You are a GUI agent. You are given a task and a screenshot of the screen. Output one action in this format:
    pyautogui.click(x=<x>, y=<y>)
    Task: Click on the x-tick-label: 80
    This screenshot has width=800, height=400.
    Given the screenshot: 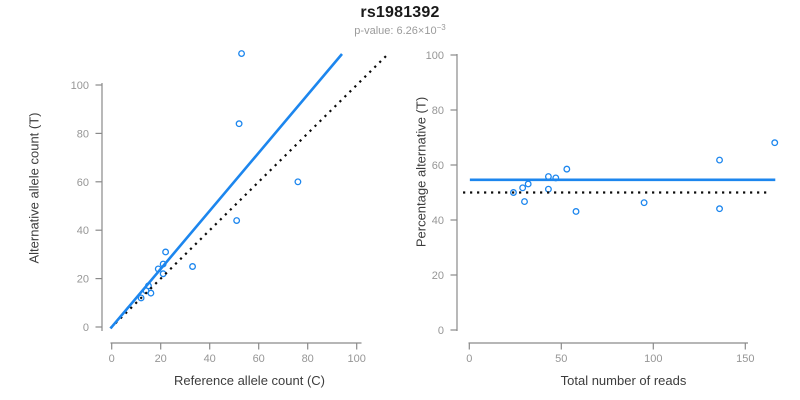 What is the action you would take?
    pyautogui.click(x=308, y=359)
    